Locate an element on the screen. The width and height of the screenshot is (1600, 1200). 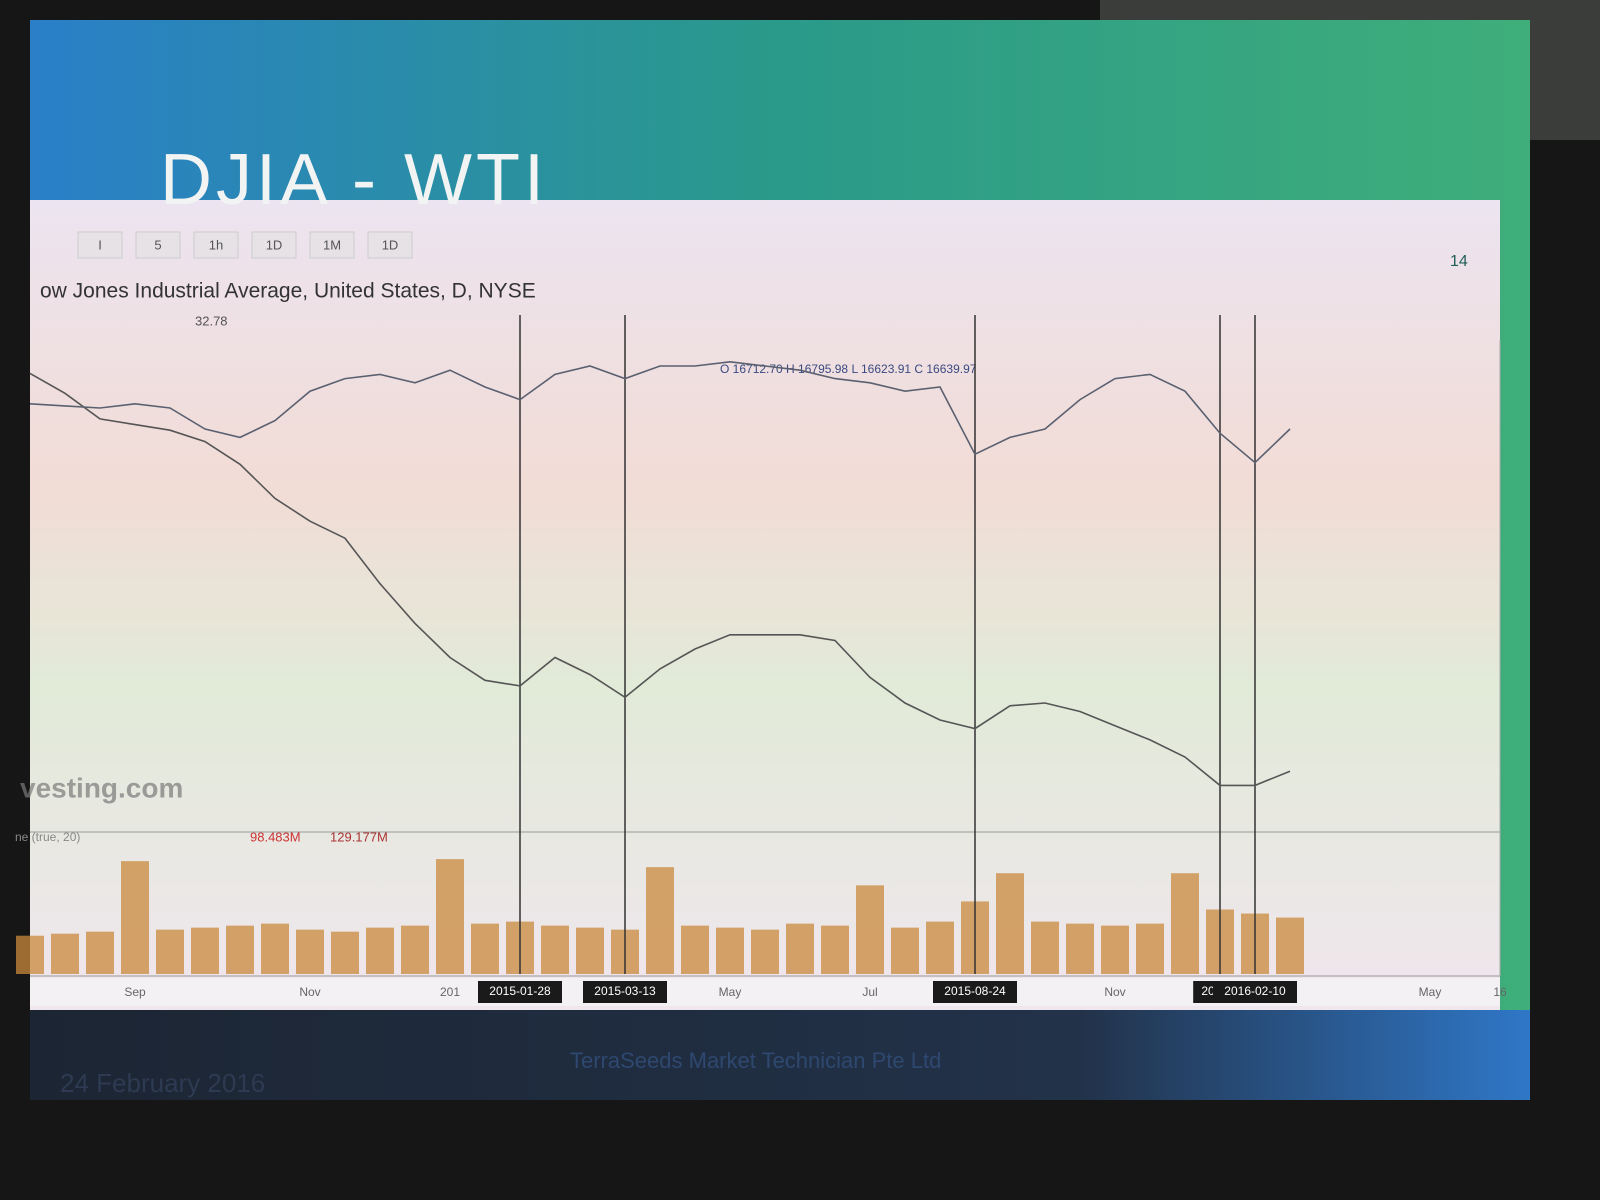
readout: 32.78 is located at coordinates (211, 320).